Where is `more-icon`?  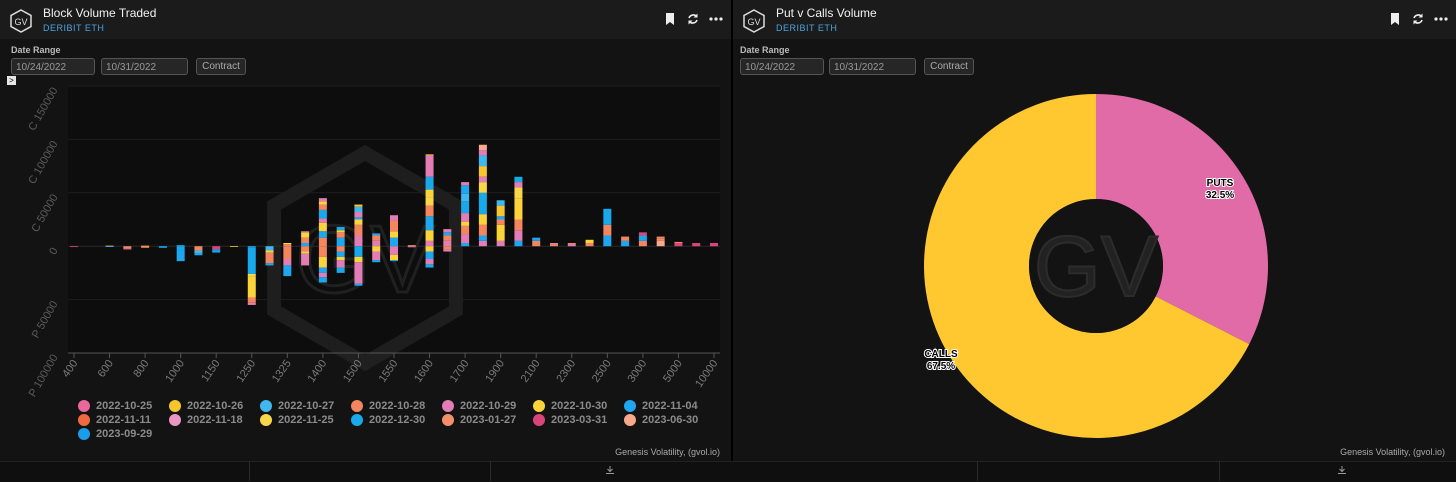
more-icon is located at coordinates (1441, 19).